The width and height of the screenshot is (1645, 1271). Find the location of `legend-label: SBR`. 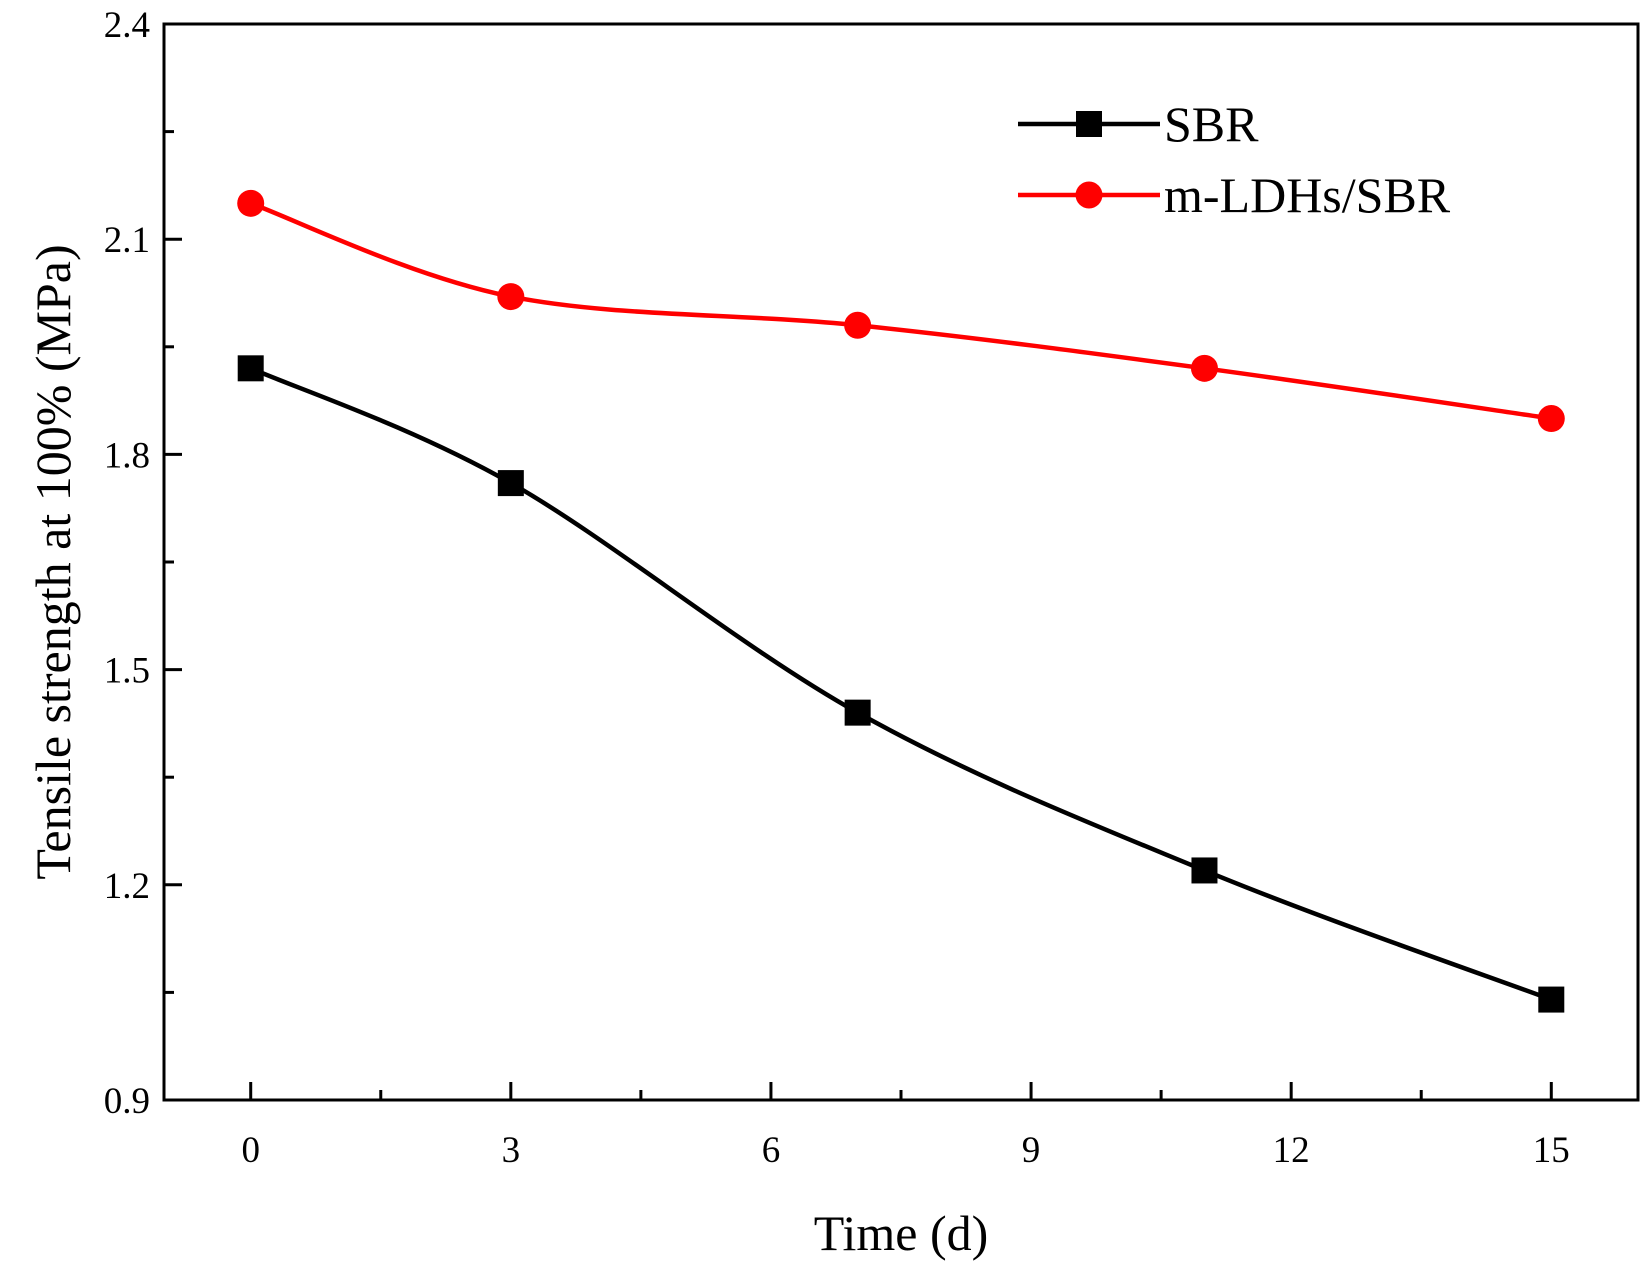

legend-label: SBR is located at coordinates (1211, 124).